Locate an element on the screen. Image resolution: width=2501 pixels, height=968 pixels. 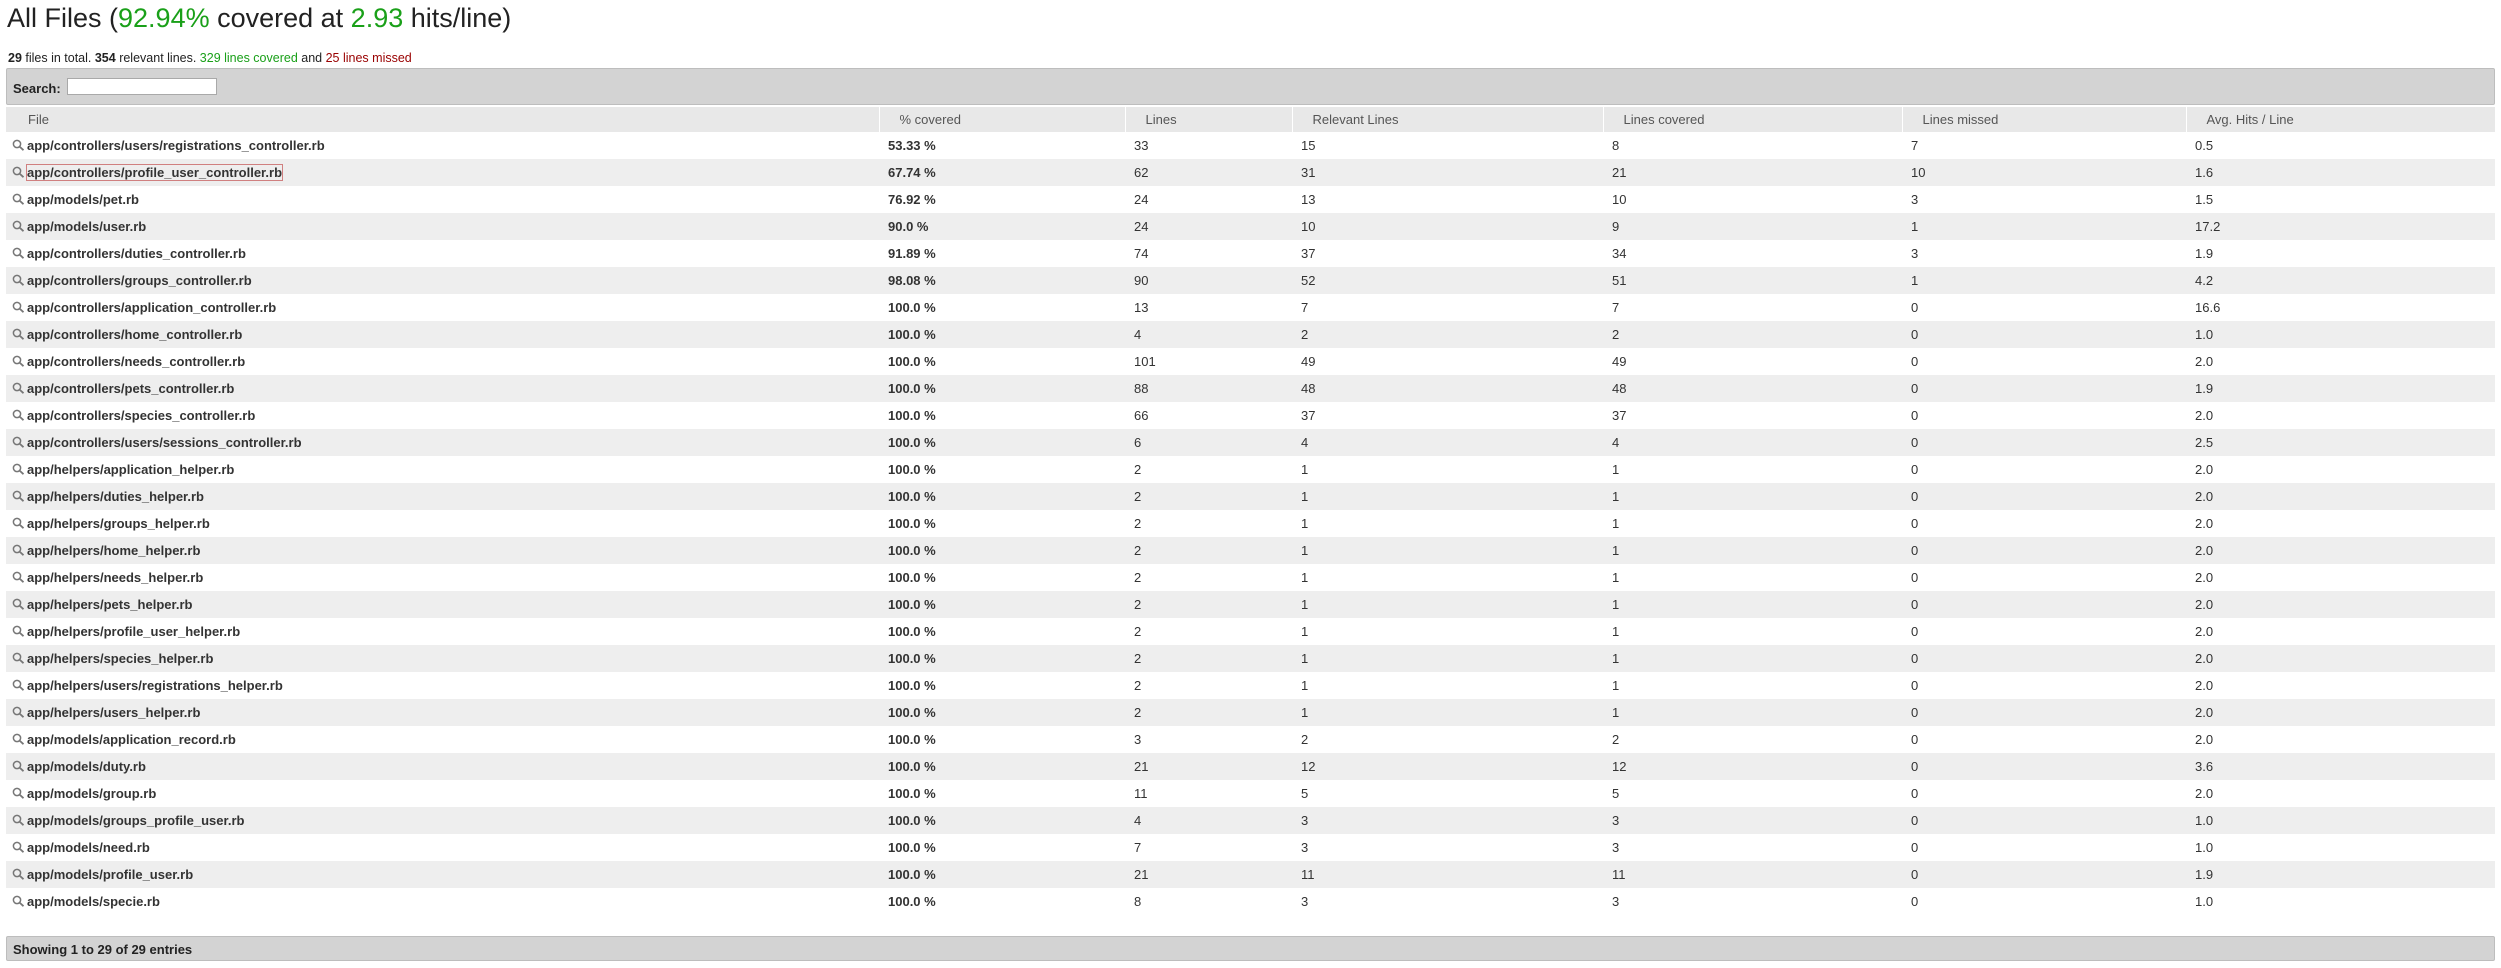
file-link: app/helpers/pets_helper.rb is located at coordinates (110, 604).